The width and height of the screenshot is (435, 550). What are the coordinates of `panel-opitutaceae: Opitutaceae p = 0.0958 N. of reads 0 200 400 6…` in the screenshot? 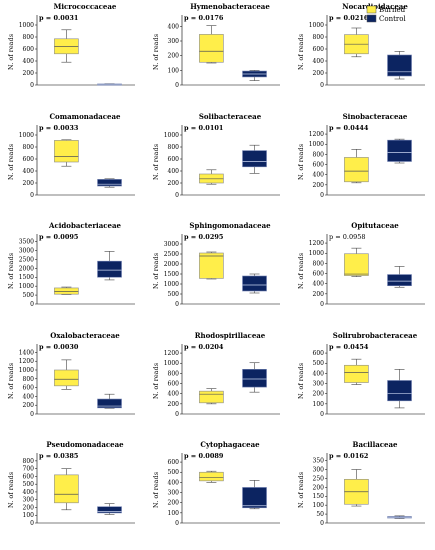 It's located at (361, 264).